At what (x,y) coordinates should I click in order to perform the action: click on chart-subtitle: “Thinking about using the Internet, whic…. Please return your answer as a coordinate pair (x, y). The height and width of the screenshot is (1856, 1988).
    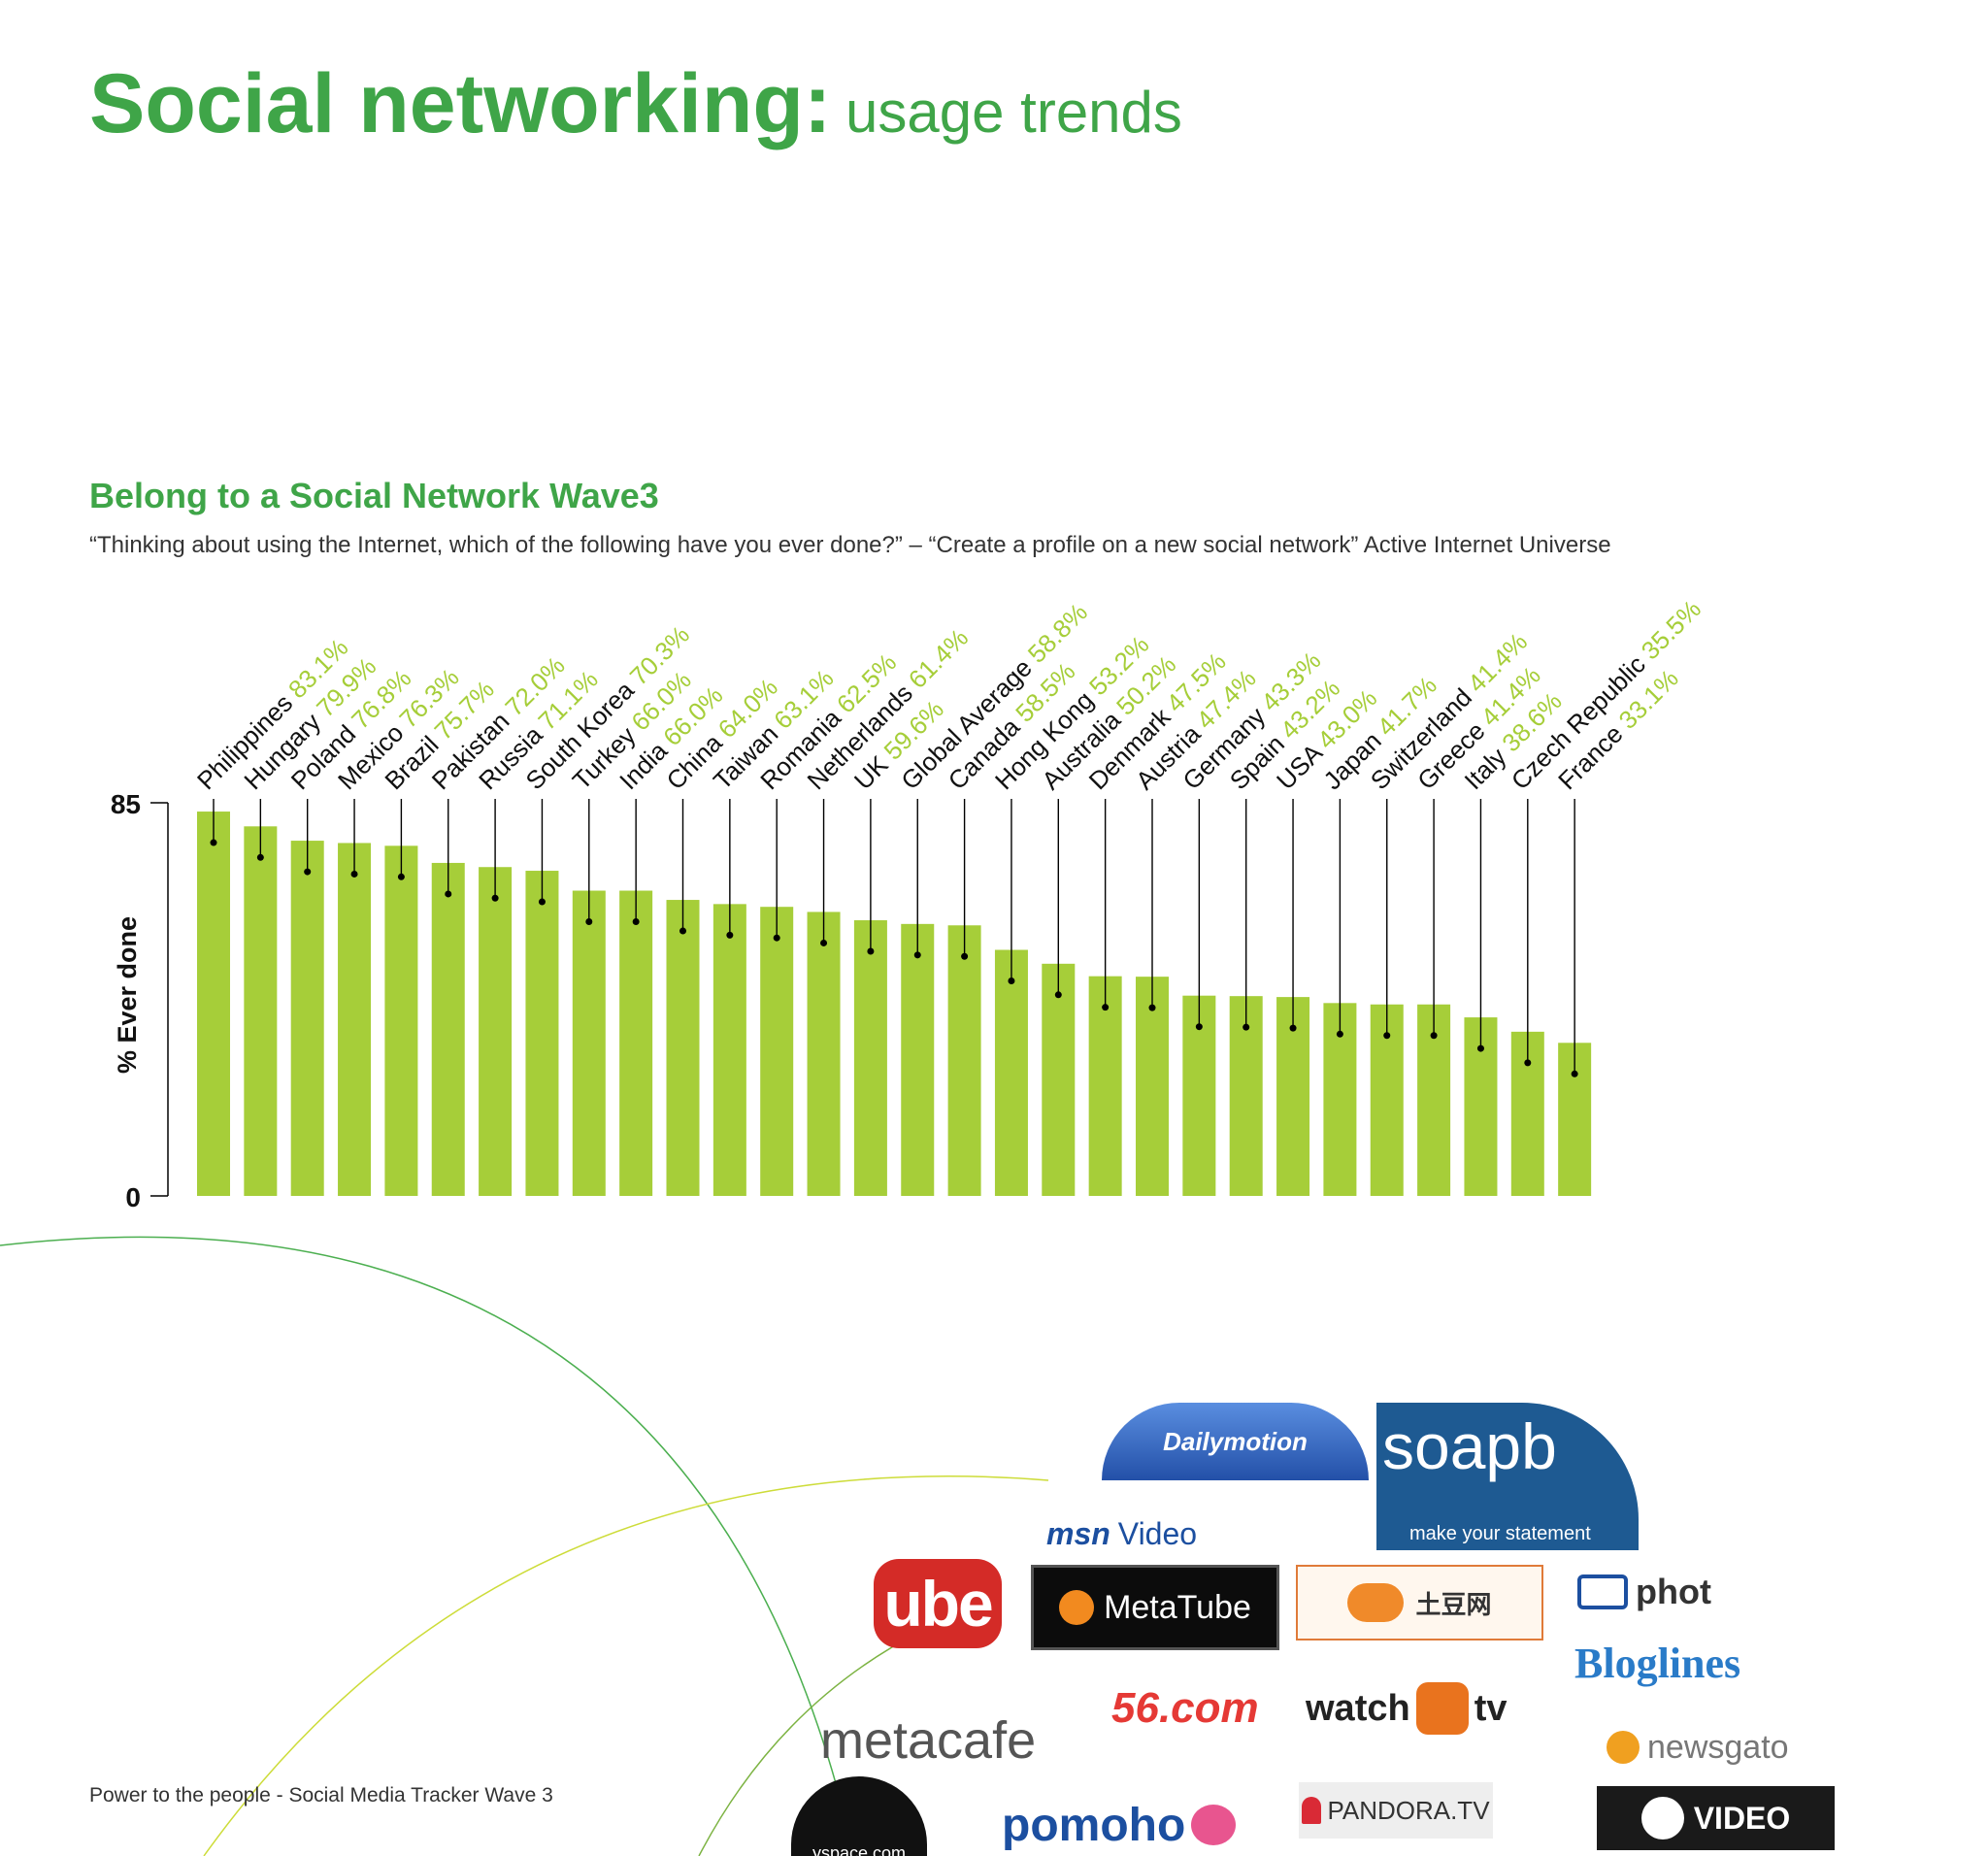
    Looking at the image, I should click on (850, 545).